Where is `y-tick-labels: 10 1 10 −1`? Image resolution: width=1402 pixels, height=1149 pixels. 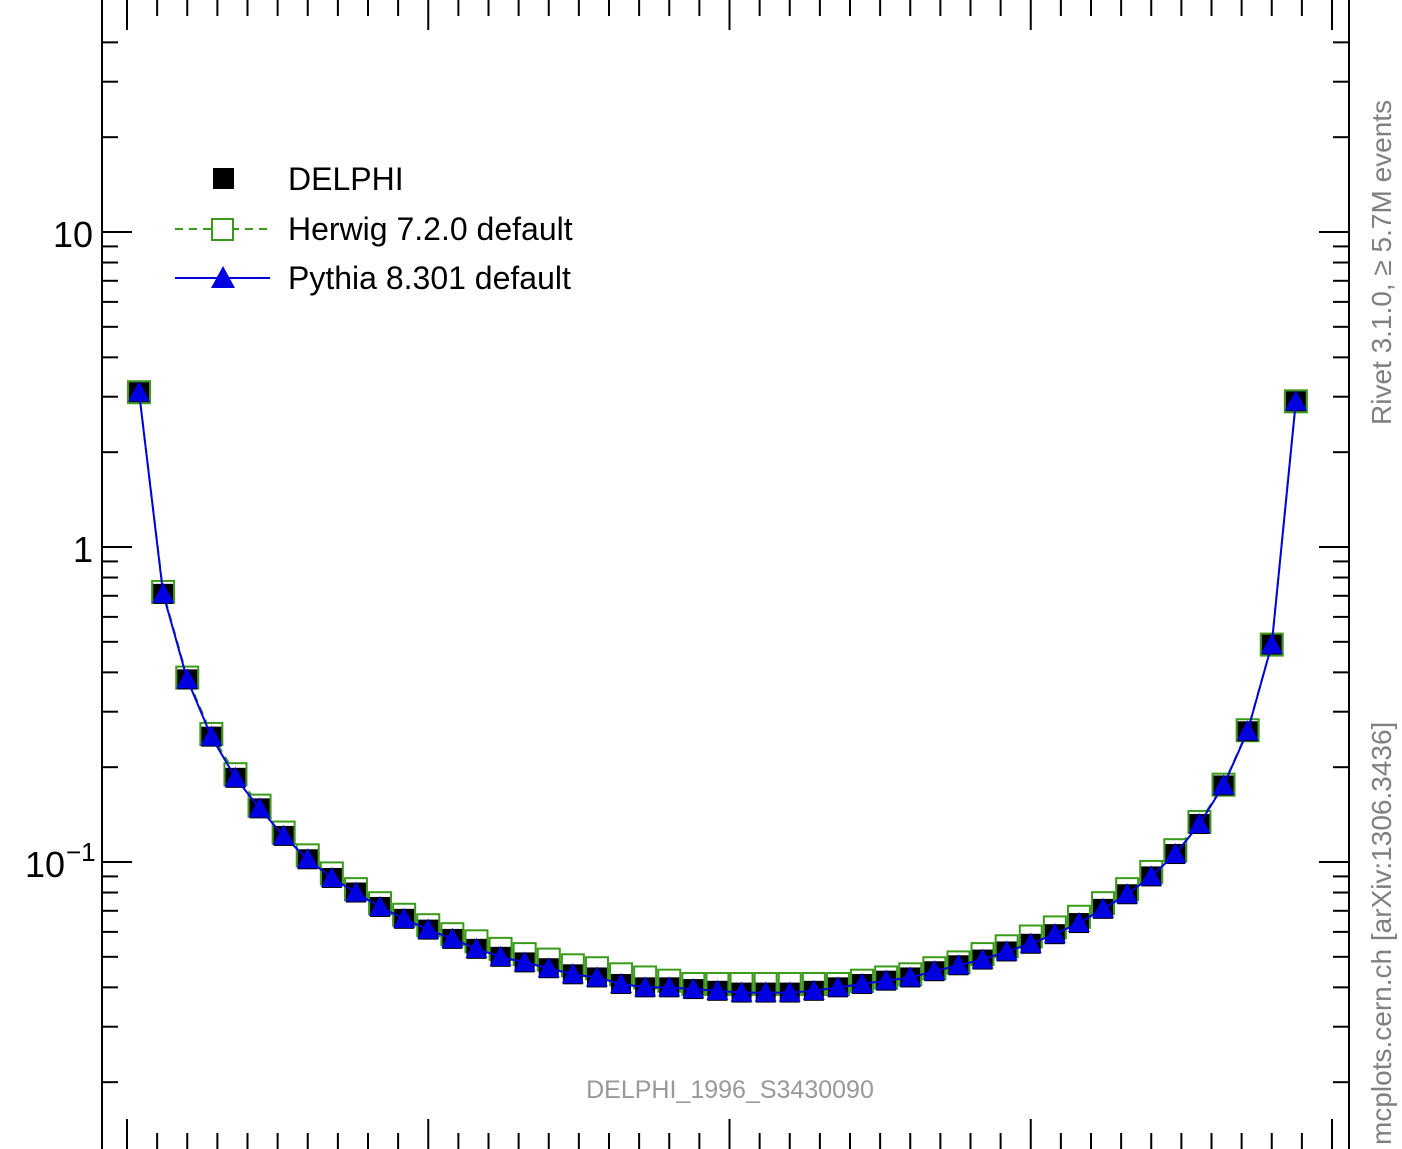 y-tick-labels: 10 1 10 −1 is located at coordinates (60, 549).